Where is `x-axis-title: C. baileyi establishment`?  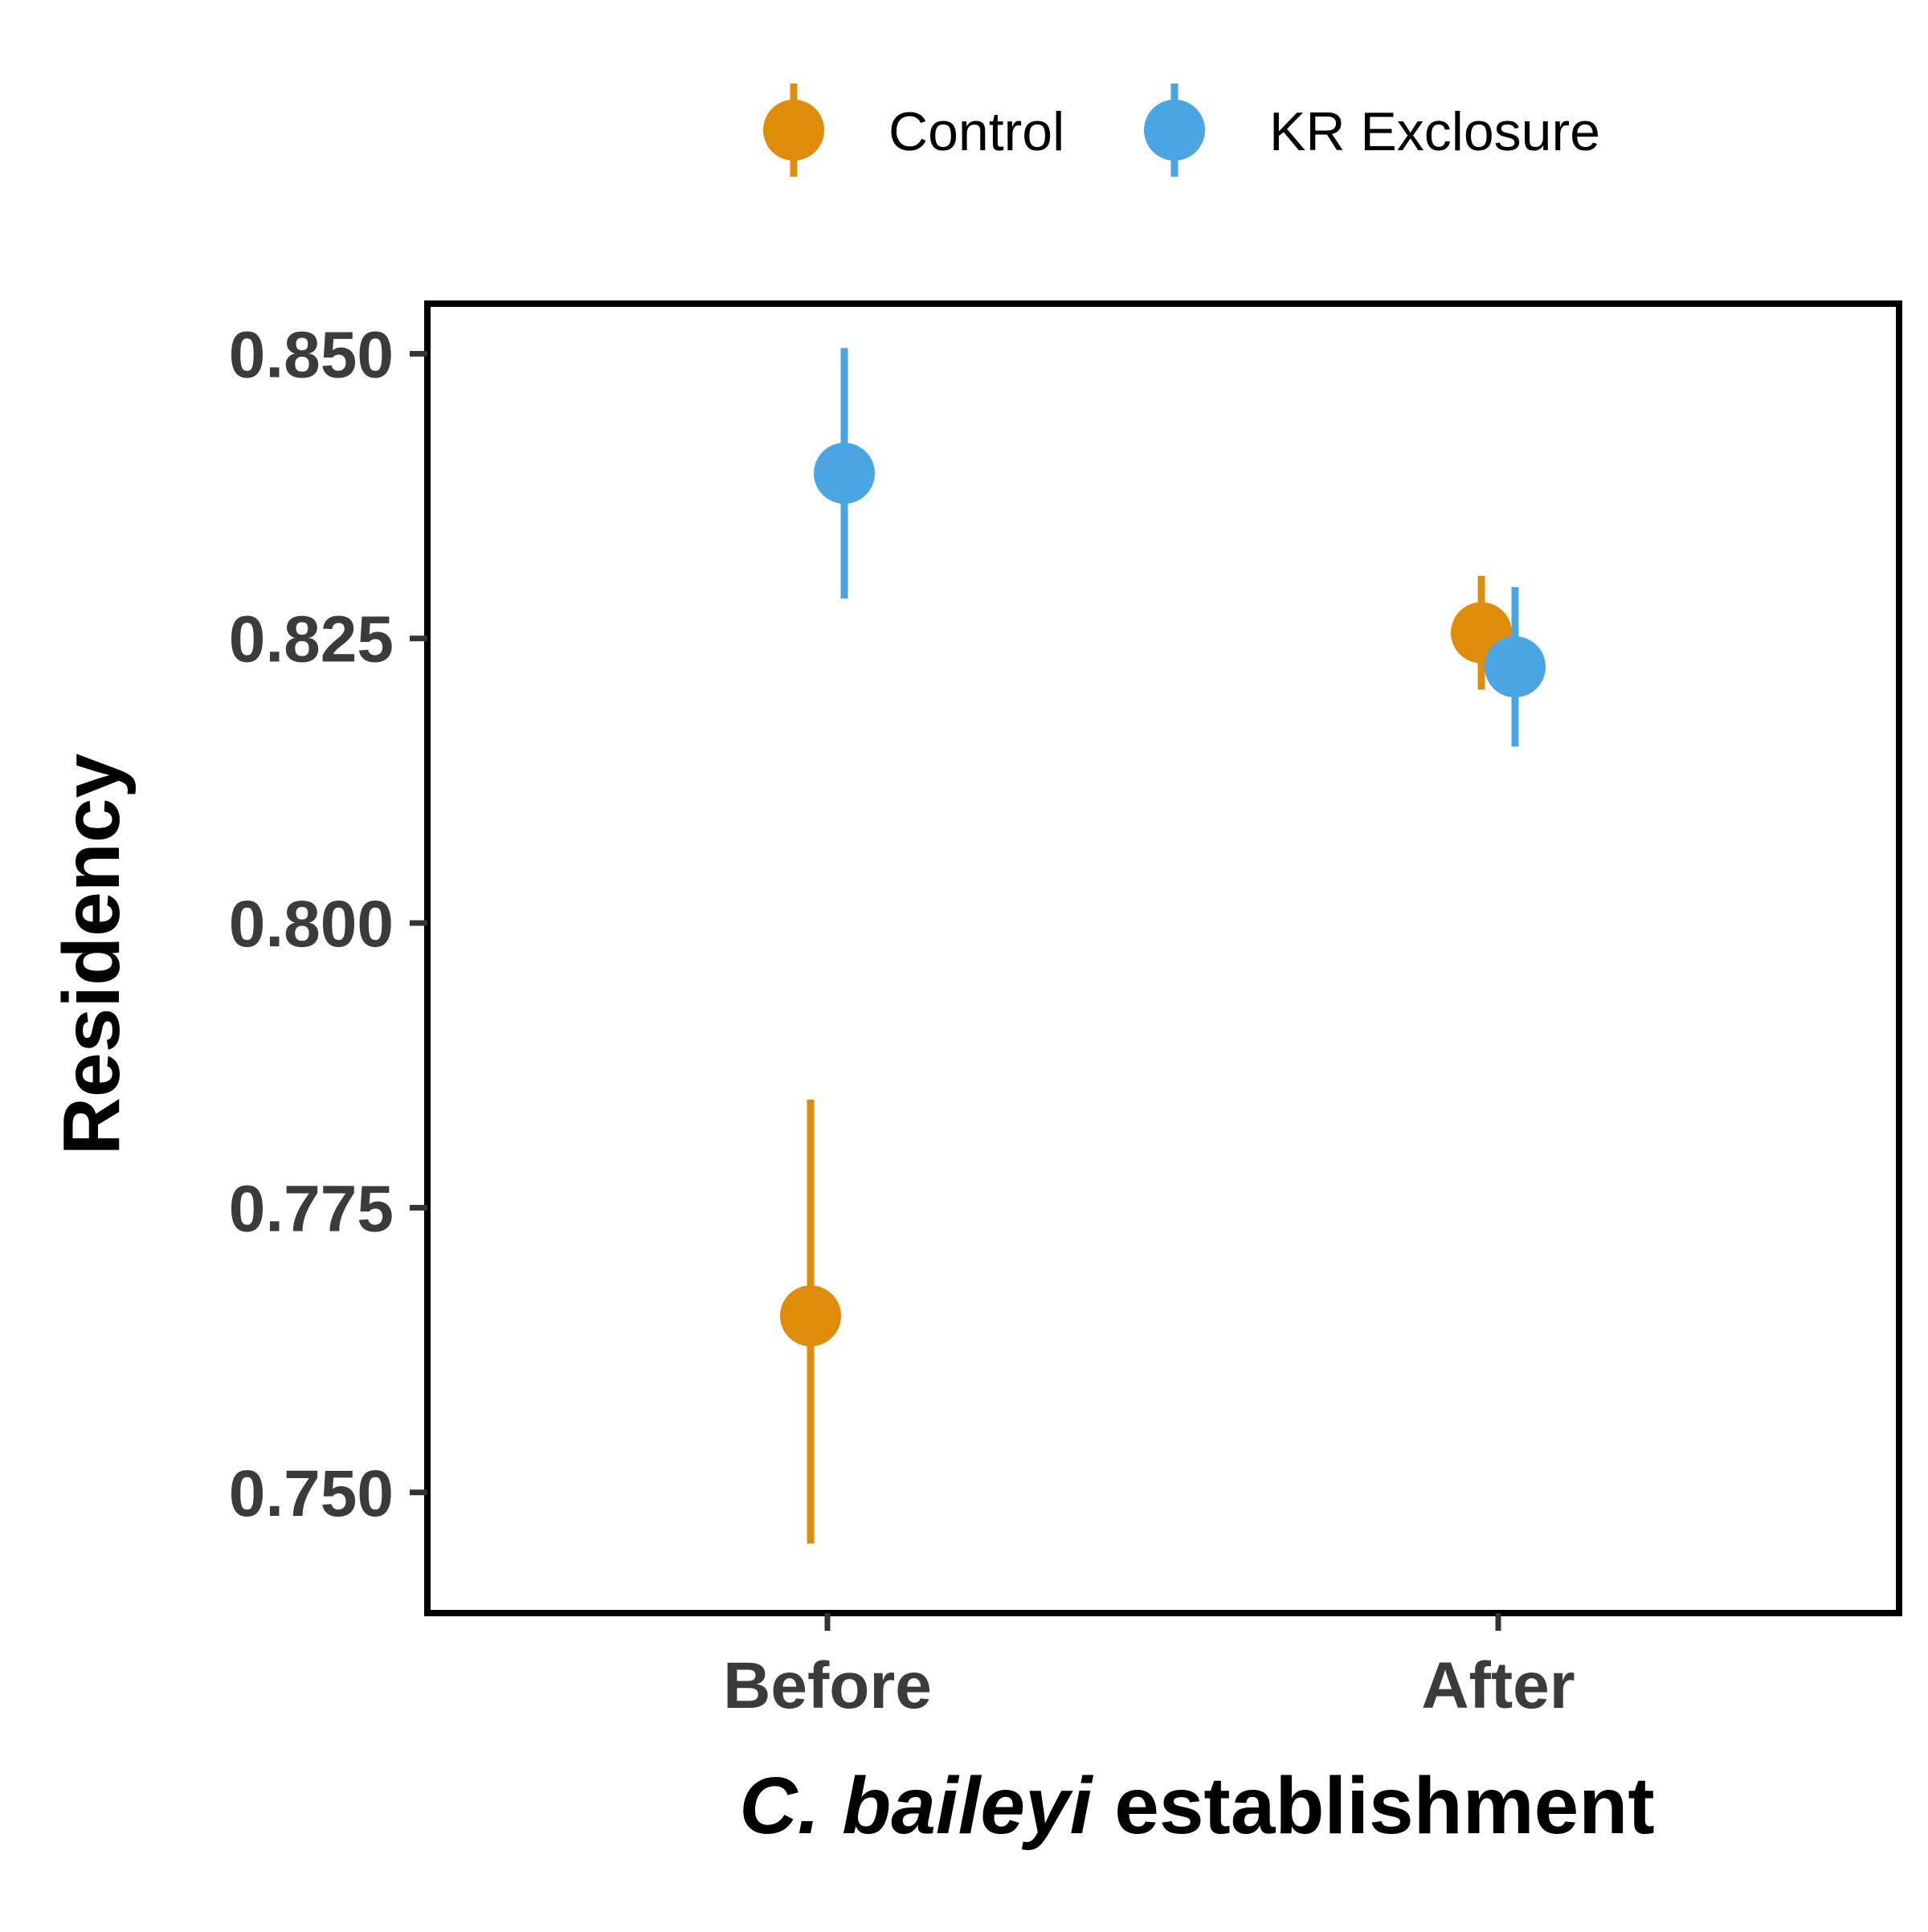 x-axis-title: C. baileyi establishment is located at coordinates (1196, 1806).